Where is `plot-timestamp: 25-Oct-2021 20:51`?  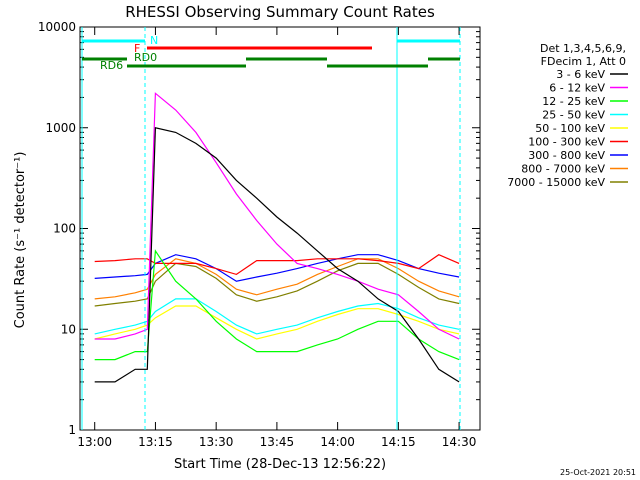
plot-timestamp: 25-Oct-2021 20:51 is located at coordinates (598, 472).